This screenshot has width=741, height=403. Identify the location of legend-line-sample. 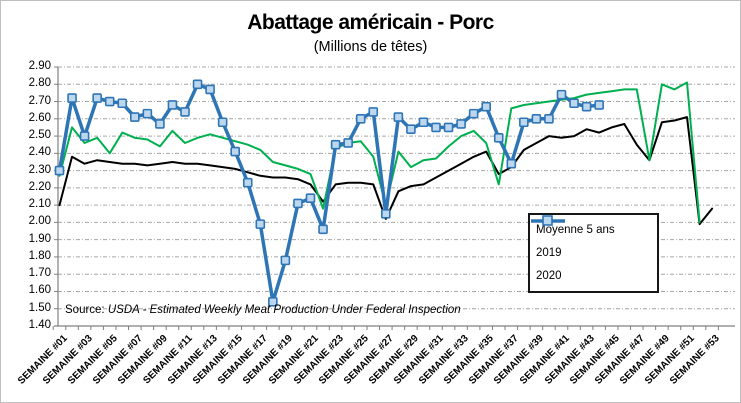
(548, 220).